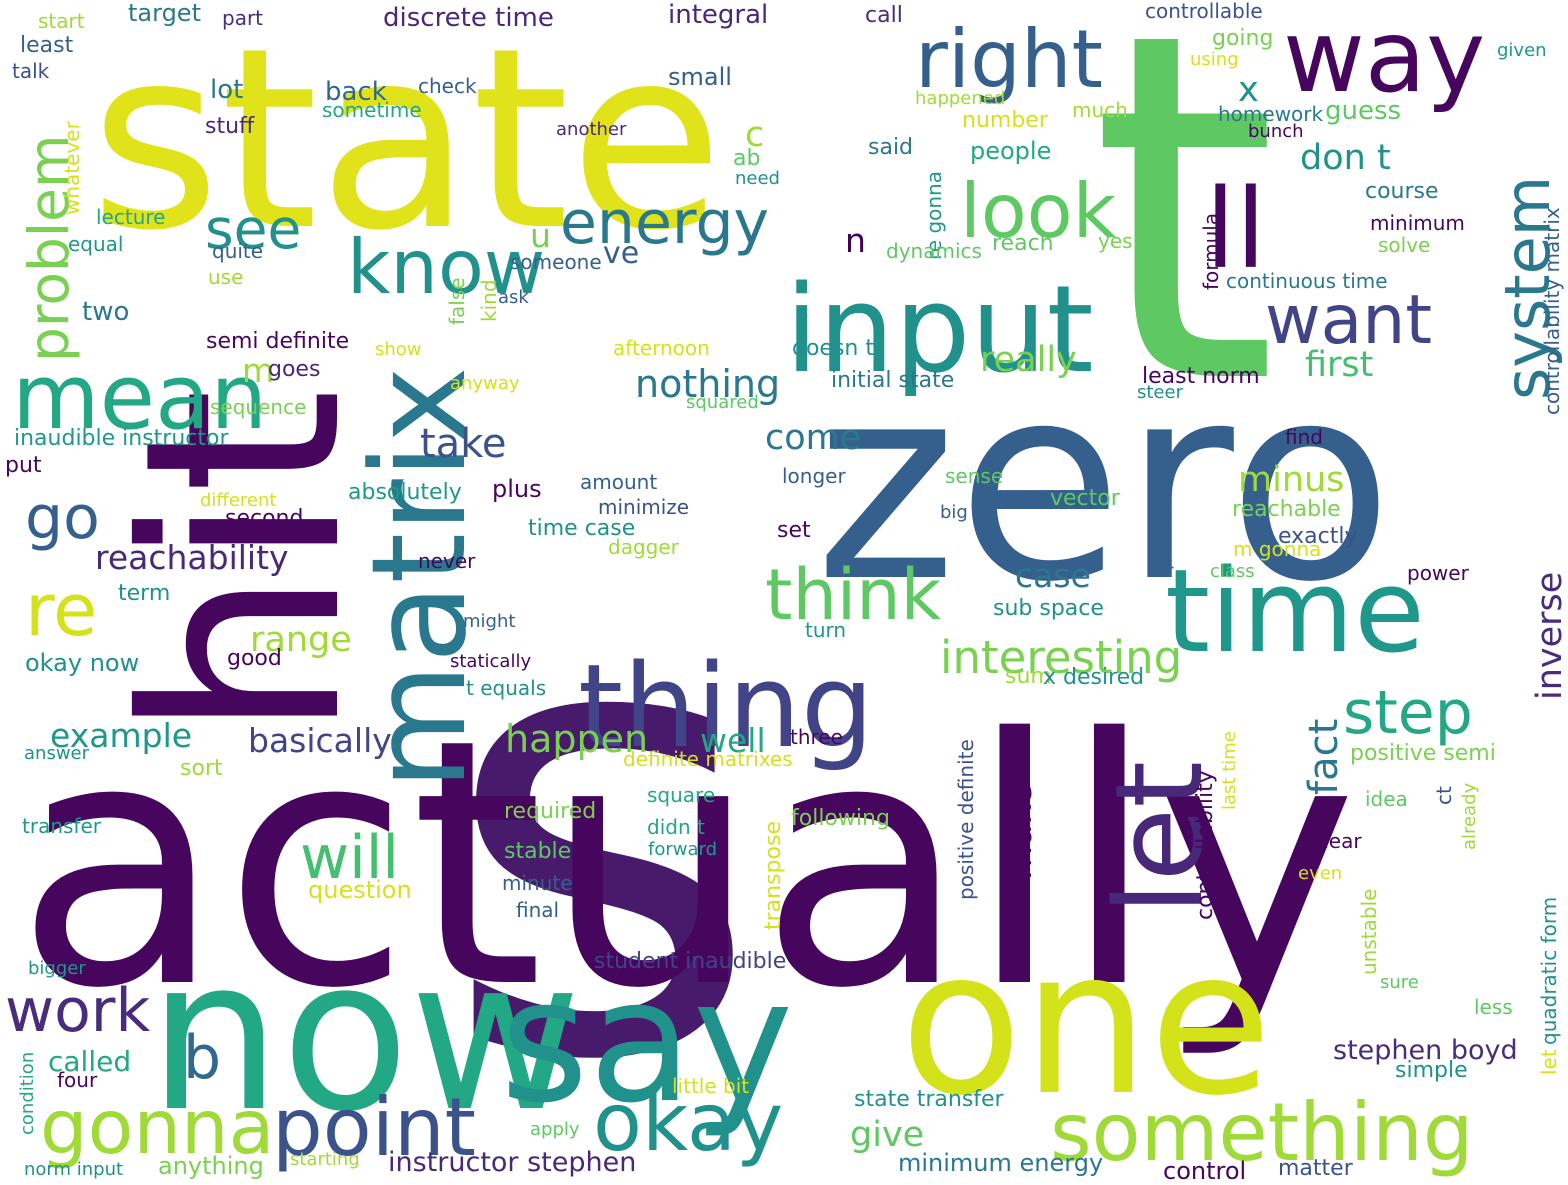  What do you see at coordinates (647, 1042) in the screenshot?
I see `word-say: say` at bounding box center [647, 1042].